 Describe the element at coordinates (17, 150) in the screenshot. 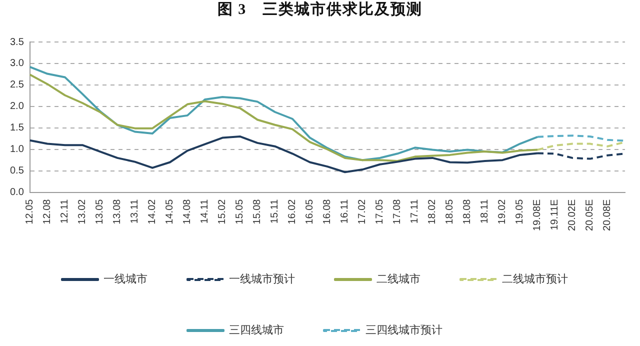

I see `y-tick-label: 1.0` at that location.